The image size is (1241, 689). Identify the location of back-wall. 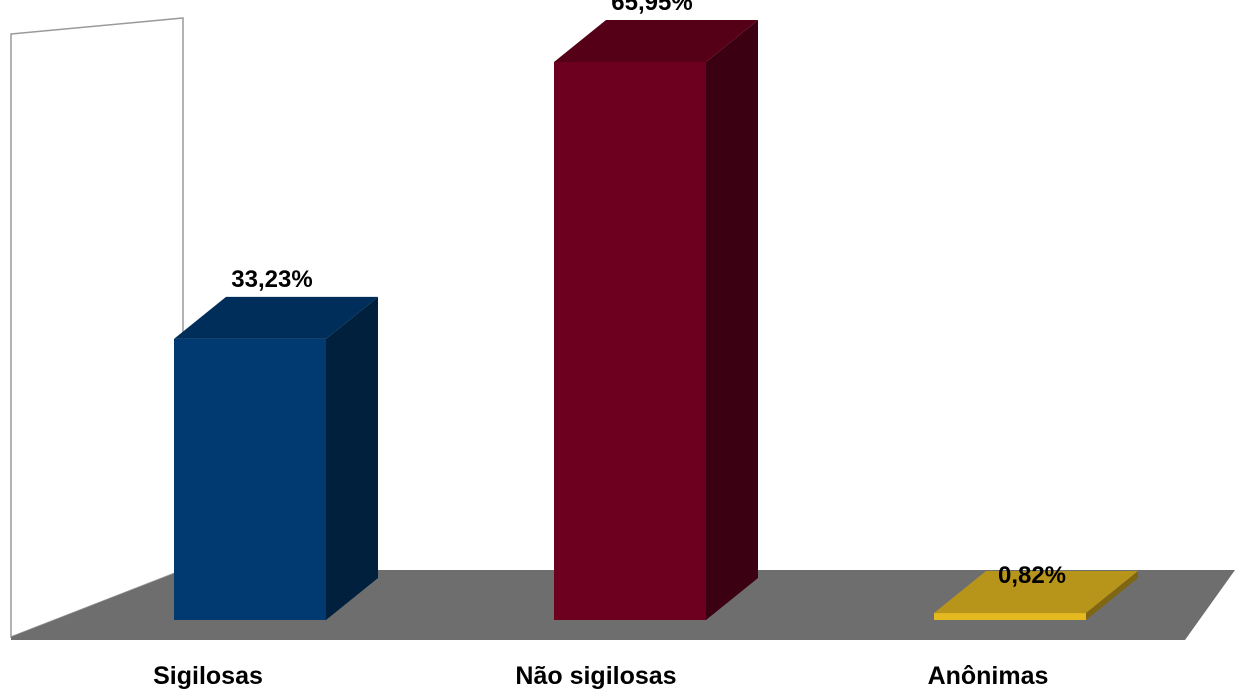
(97, 328).